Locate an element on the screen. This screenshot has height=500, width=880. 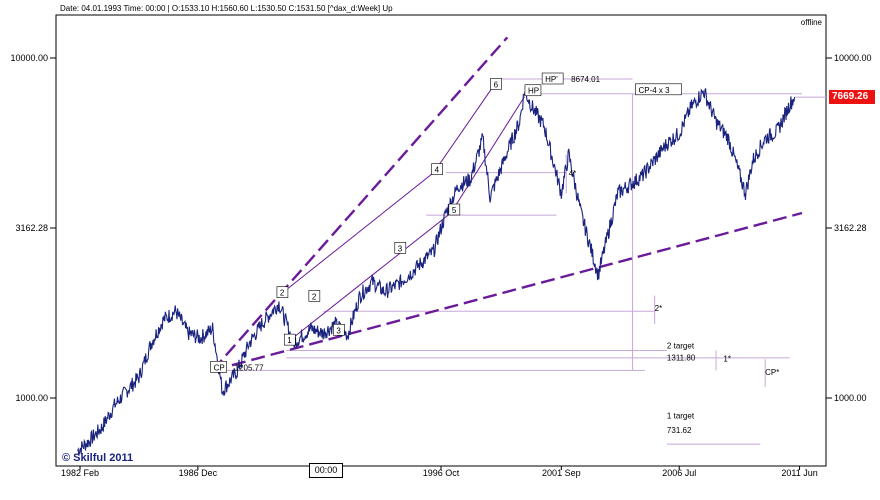
annotation-label: 4* is located at coordinates (573, 173).